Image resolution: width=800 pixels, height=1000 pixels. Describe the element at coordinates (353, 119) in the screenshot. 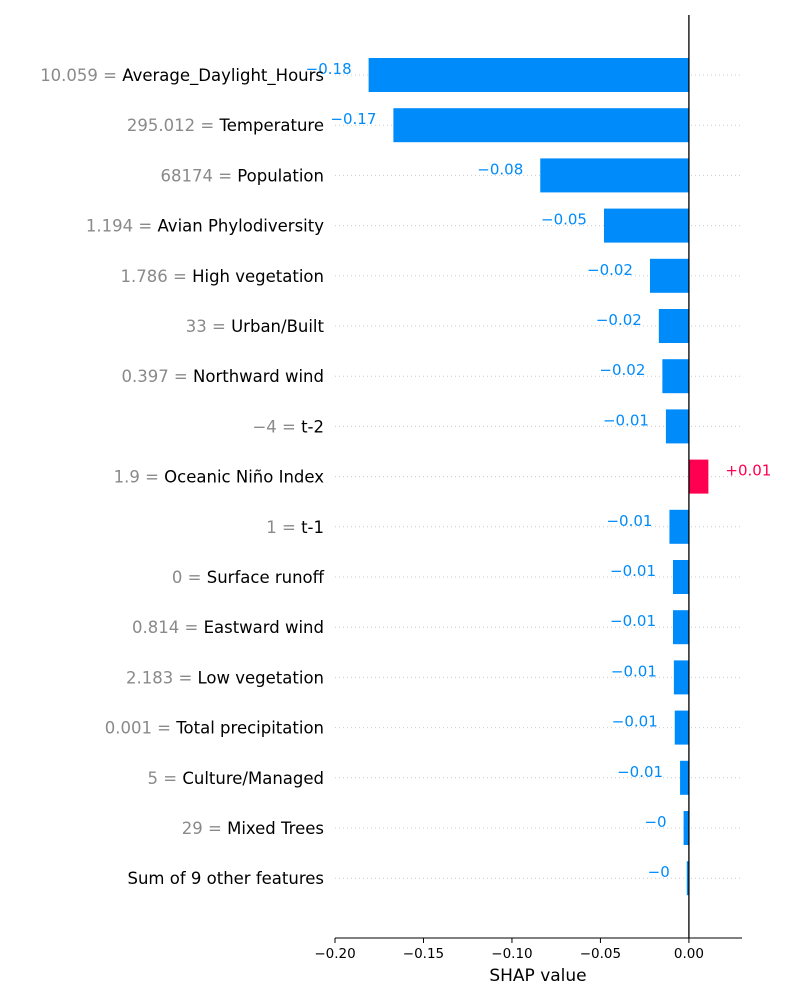

I see `bar-value-label: −0.17` at that location.